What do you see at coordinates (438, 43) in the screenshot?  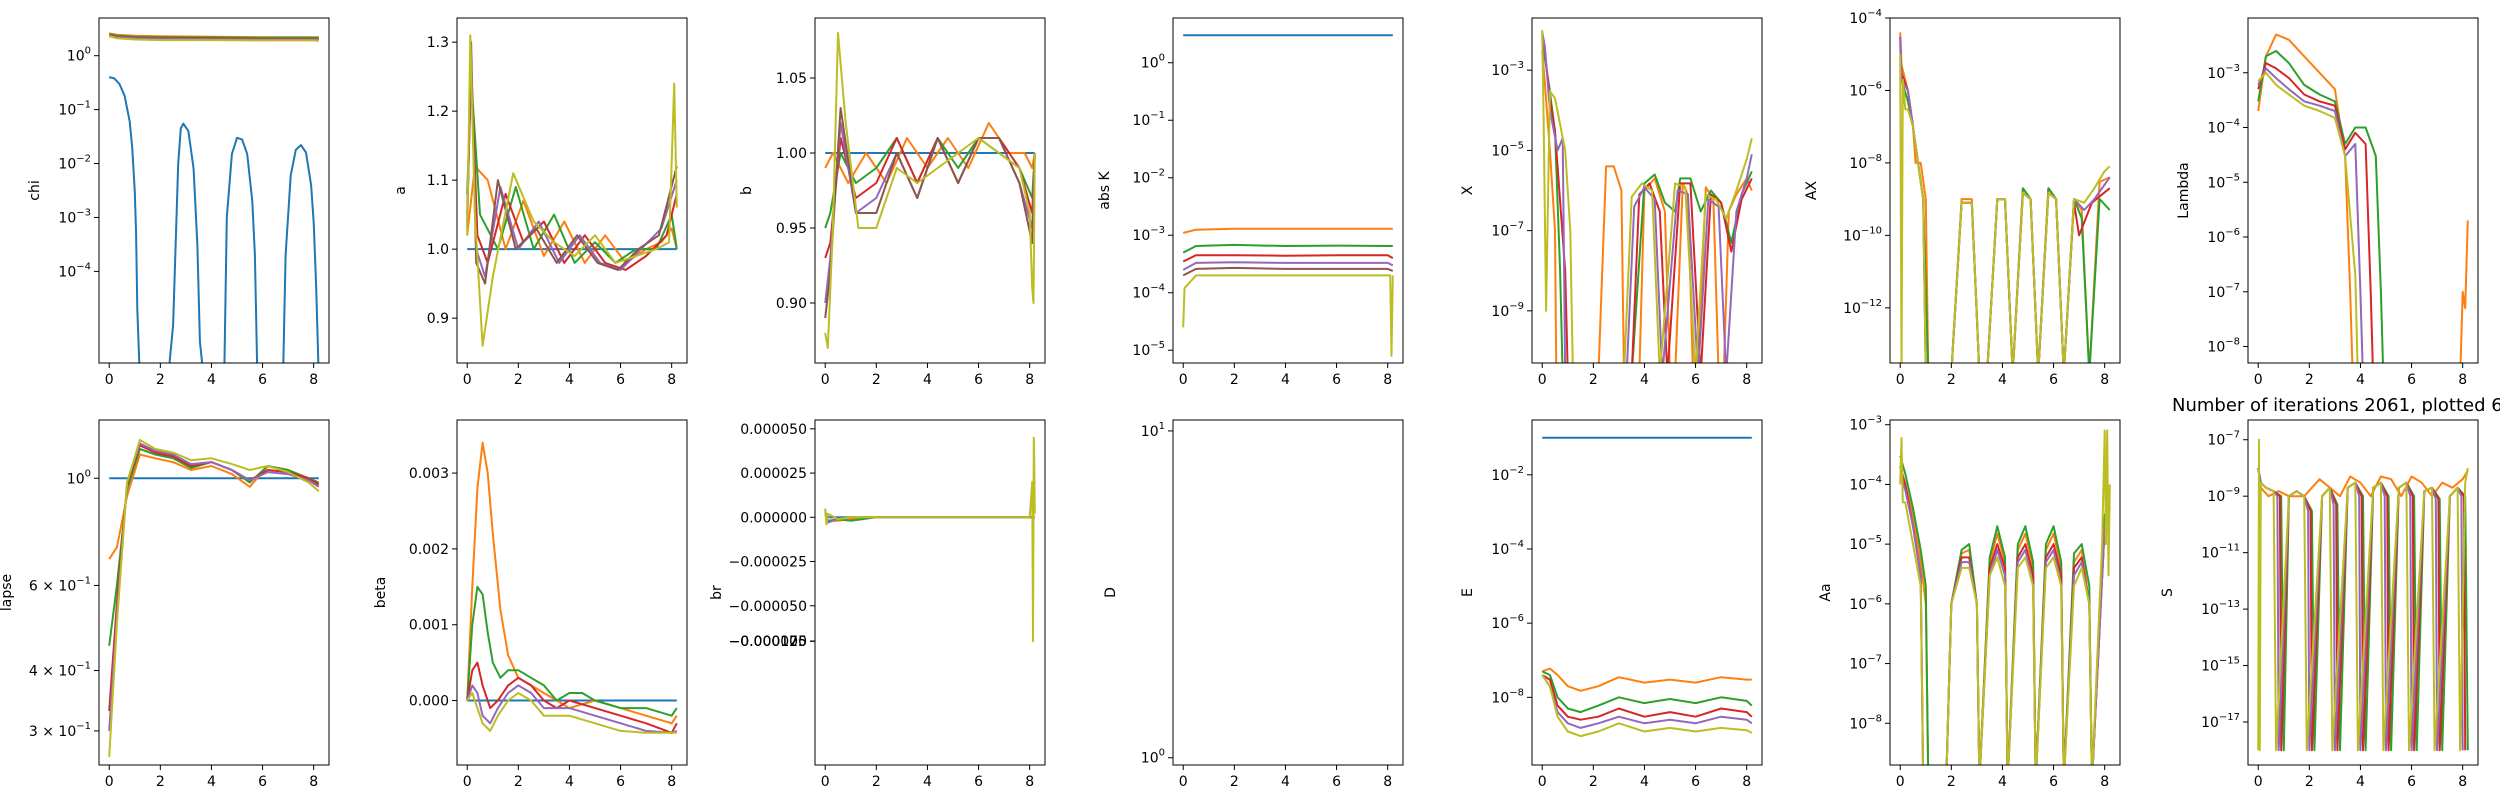 I see `y-tick-label: 1.3` at bounding box center [438, 43].